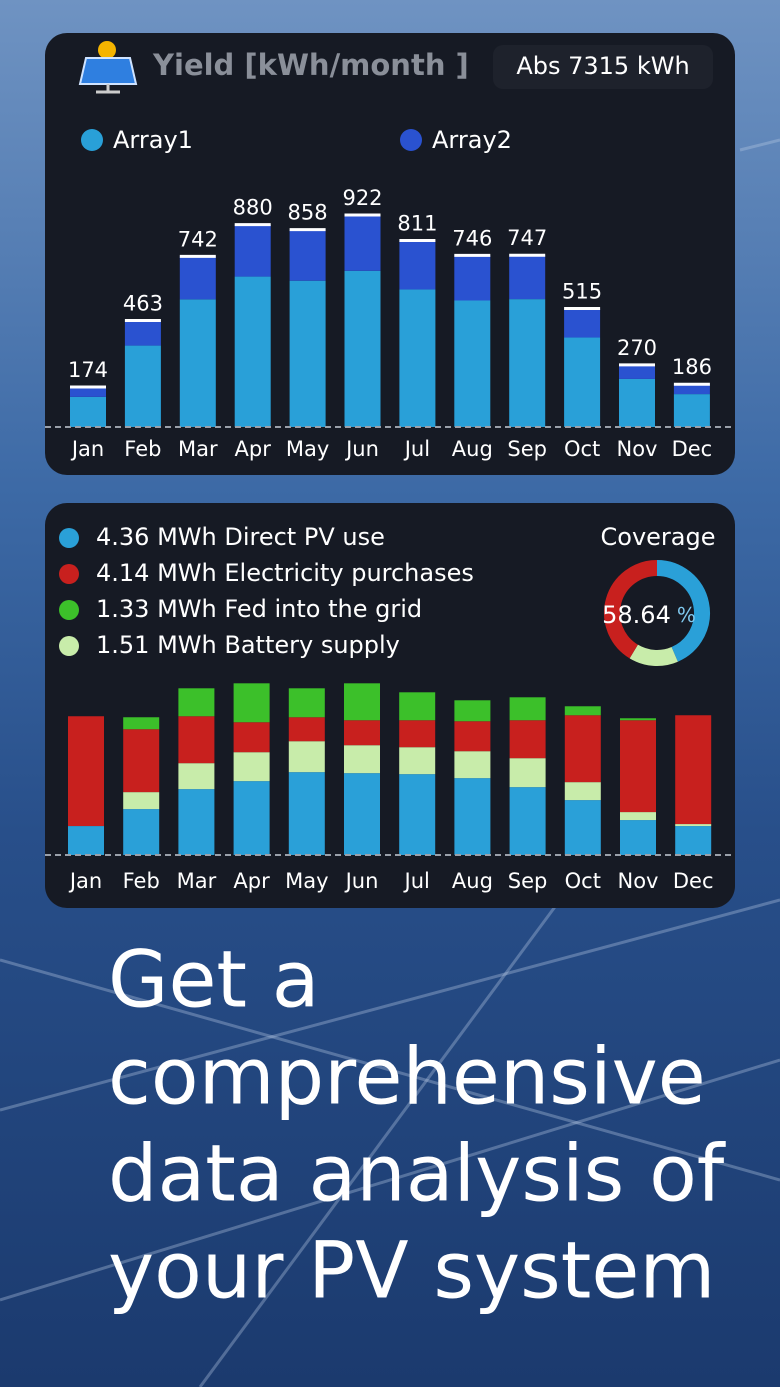  What do you see at coordinates (417, 1174) in the screenshot?
I see `headline-line: data analysis of` at bounding box center [417, 1174].